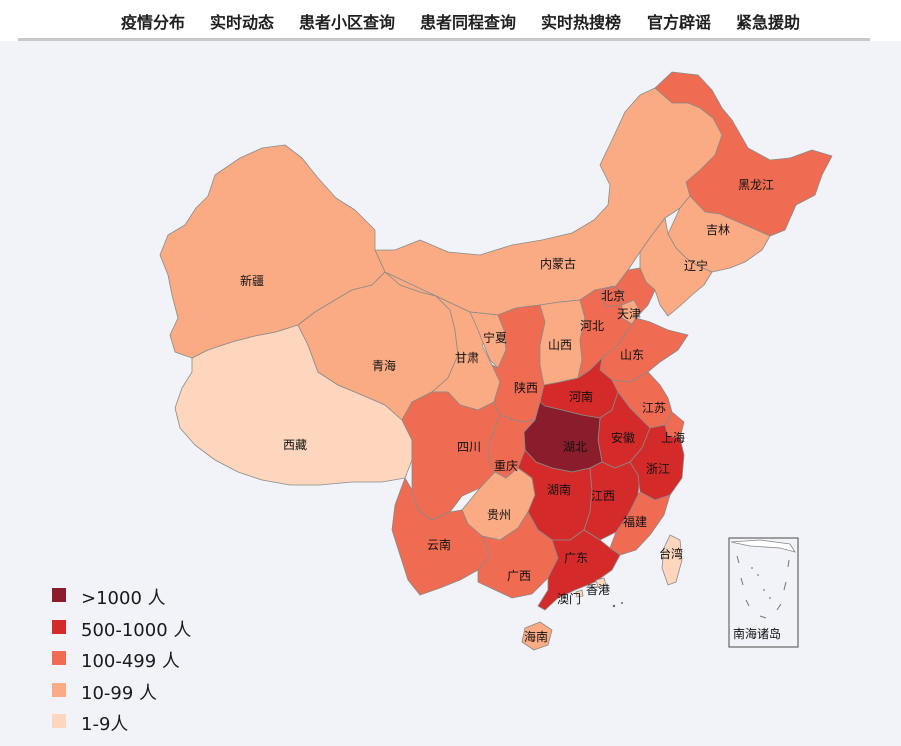 This screenshot has width=901, height=746. I want to click on label-anhui: 安徽, so click(623, 437).